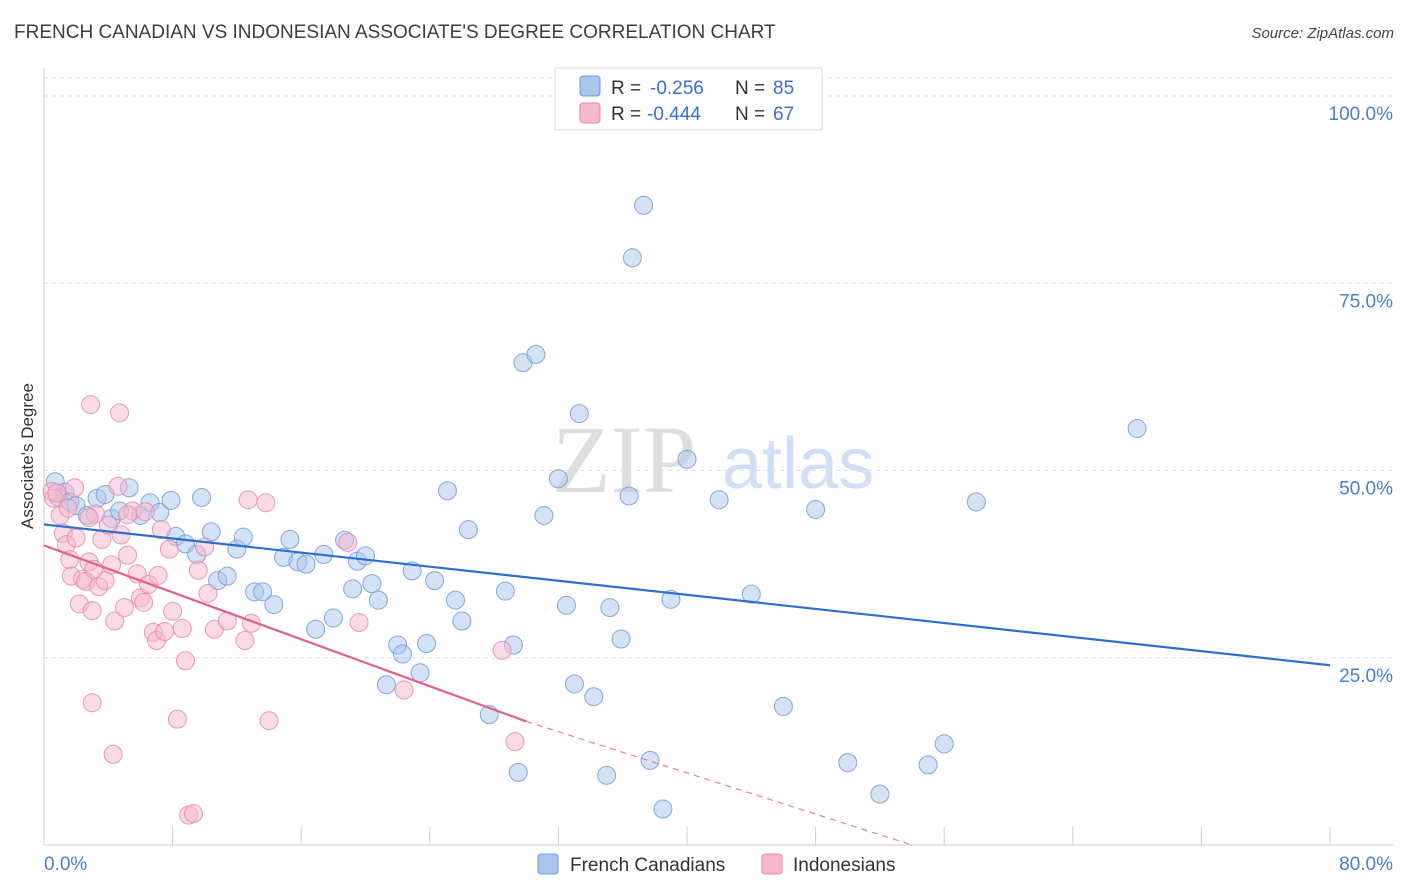 This screenshot has height=892, width=1406. What do you see at coordinates (772, 864) in the screenshot?
I see `legend-swatch-indonesian` at bounding box center [772, 864].